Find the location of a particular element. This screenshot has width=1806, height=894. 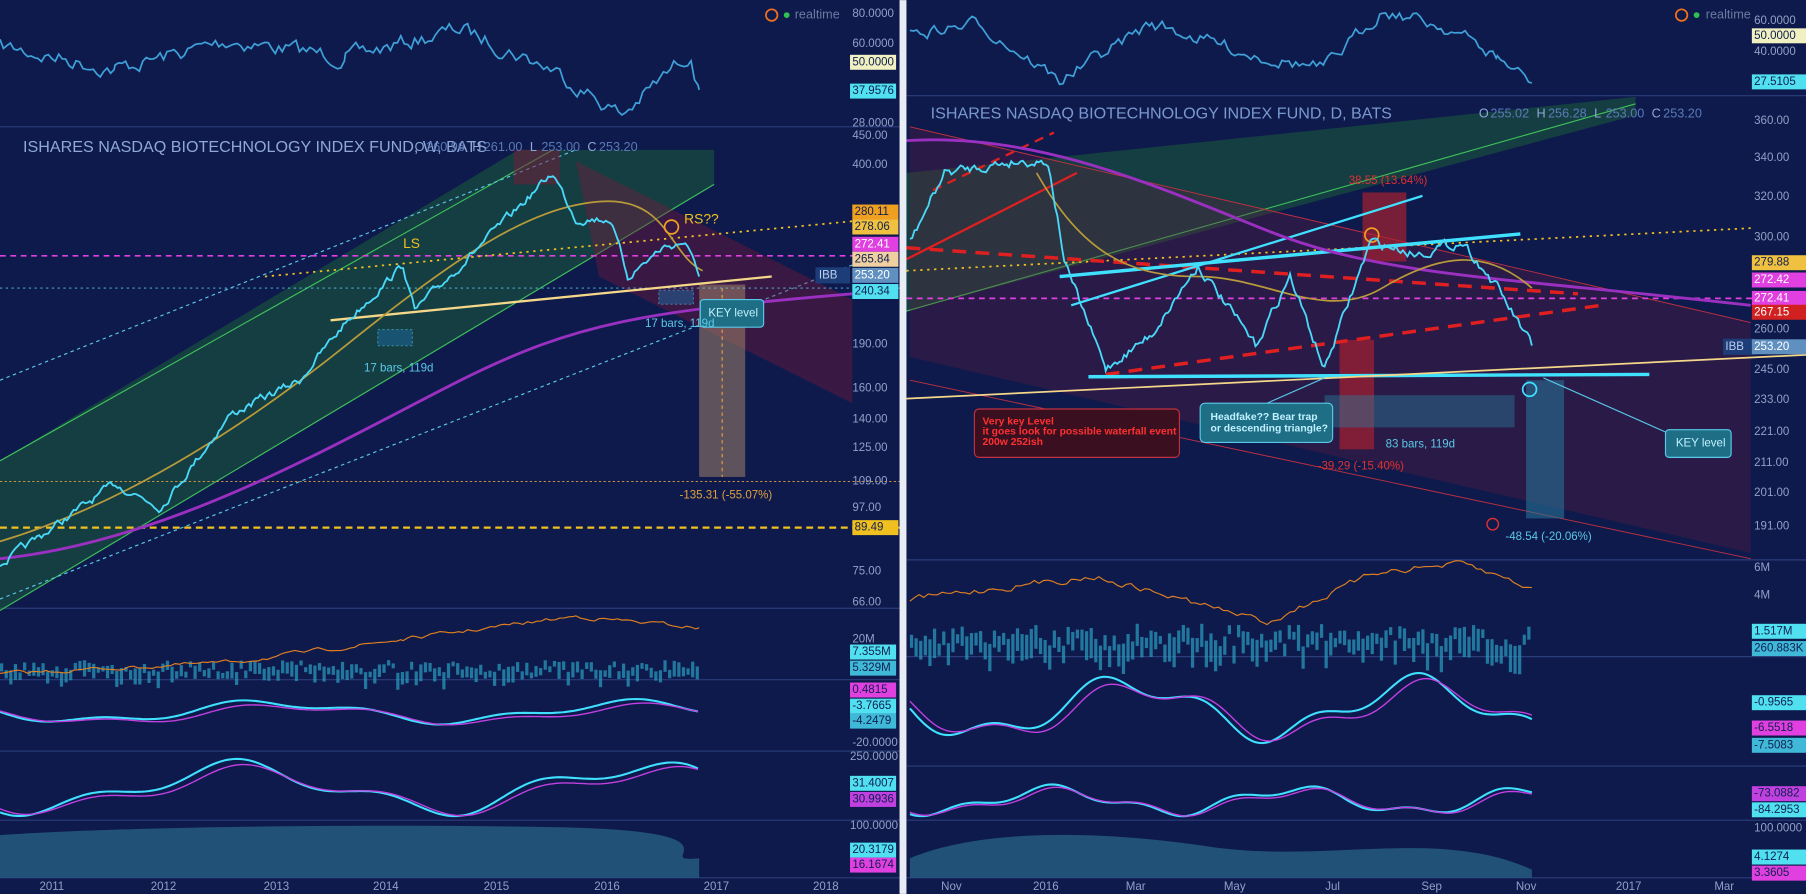

time-label: Sep is located at coordinates (1431, 887).